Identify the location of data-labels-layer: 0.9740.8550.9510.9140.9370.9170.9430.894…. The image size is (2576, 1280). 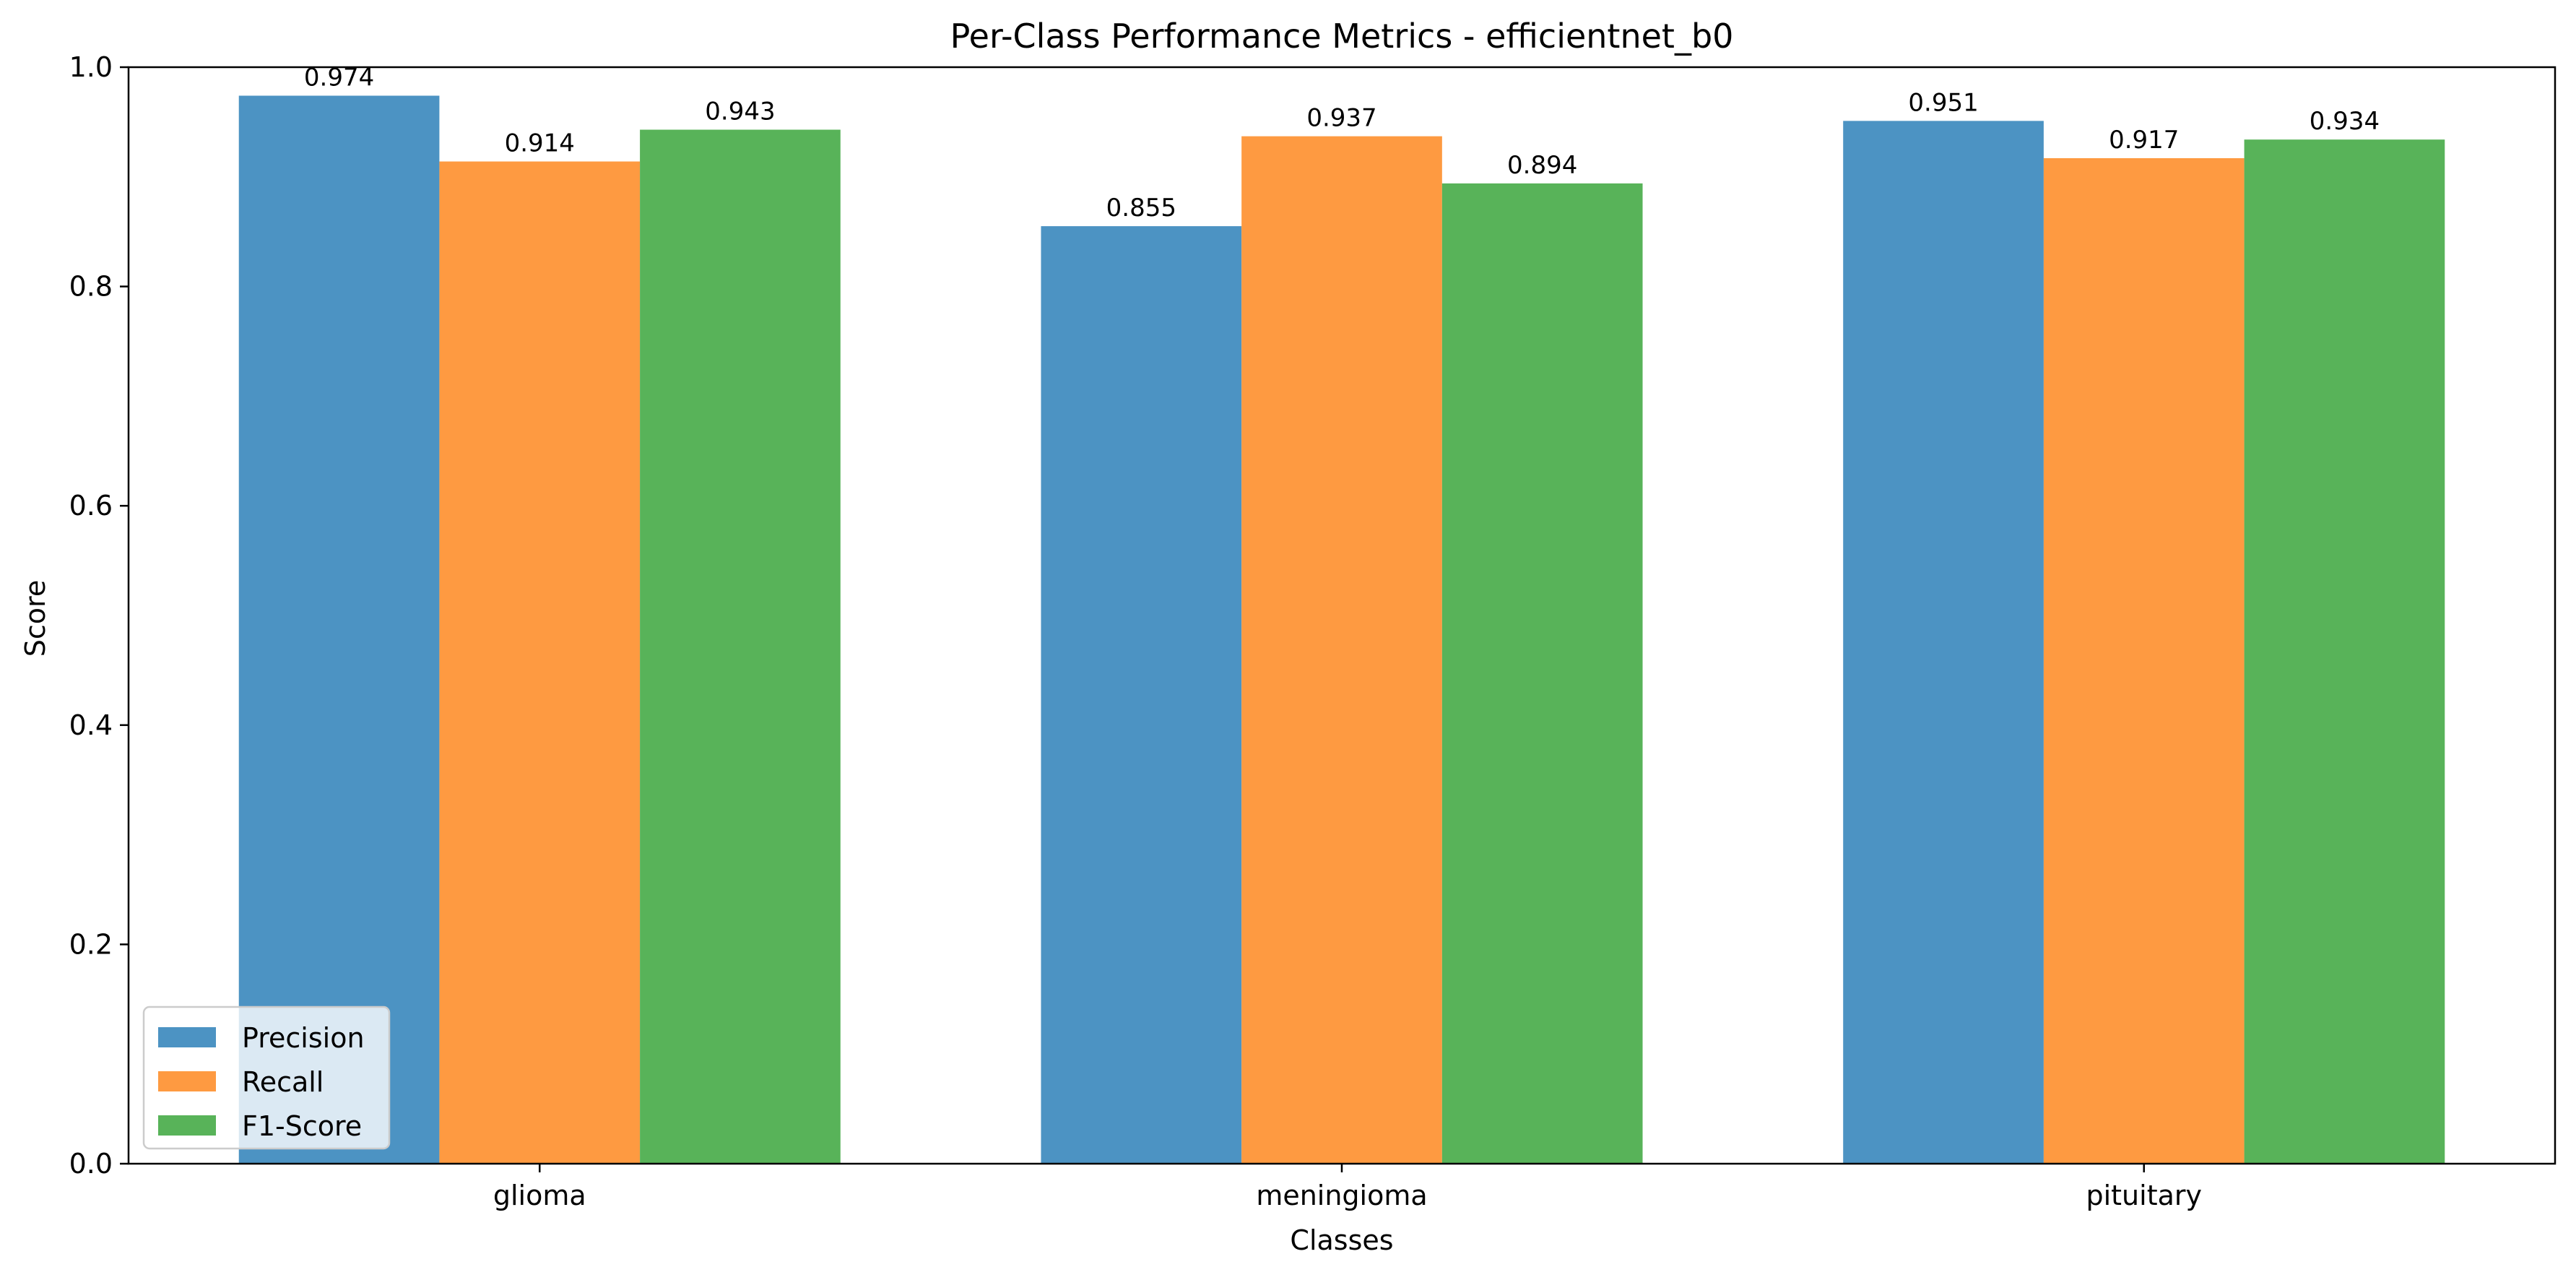
(1342, 142).